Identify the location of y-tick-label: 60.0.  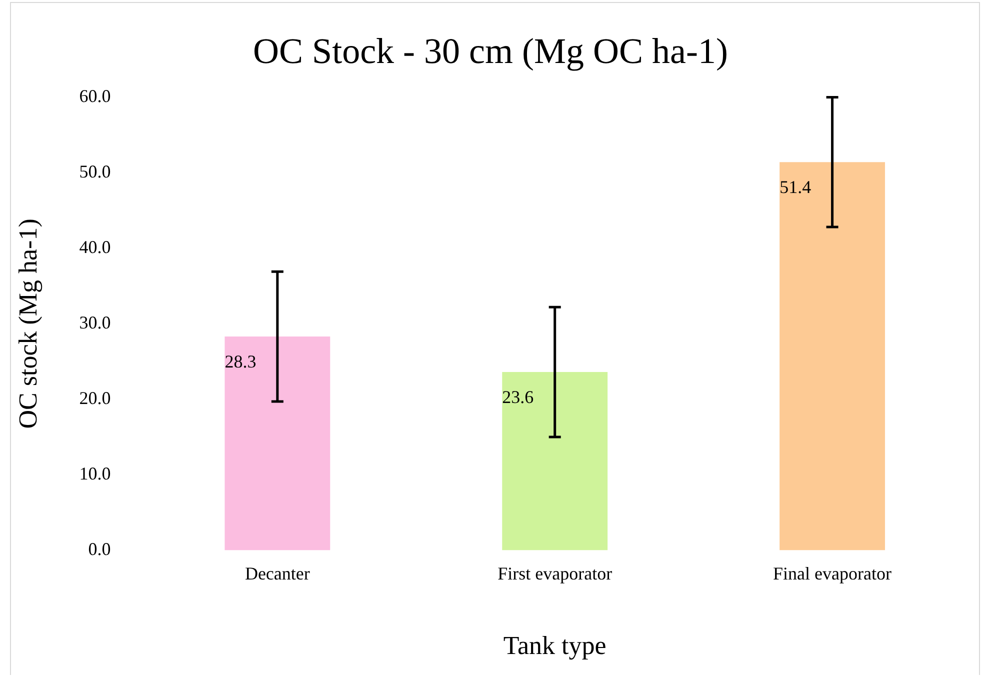
(95, 96).